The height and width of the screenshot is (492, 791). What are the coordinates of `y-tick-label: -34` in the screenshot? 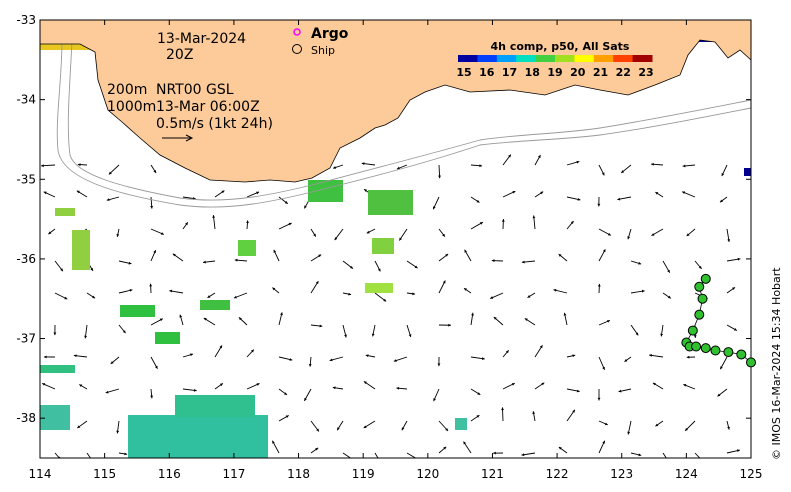 It's located at (26, 100).